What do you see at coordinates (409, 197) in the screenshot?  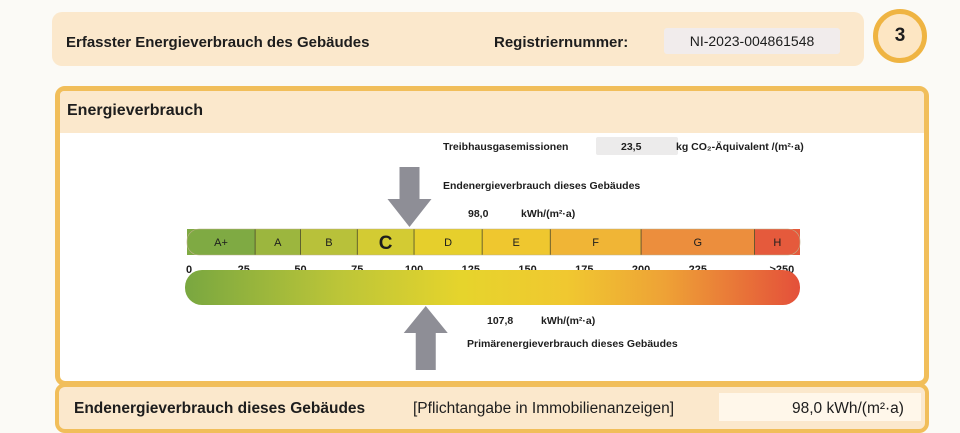 I see `final-energy-arrow` at bounding box center [409, 197].